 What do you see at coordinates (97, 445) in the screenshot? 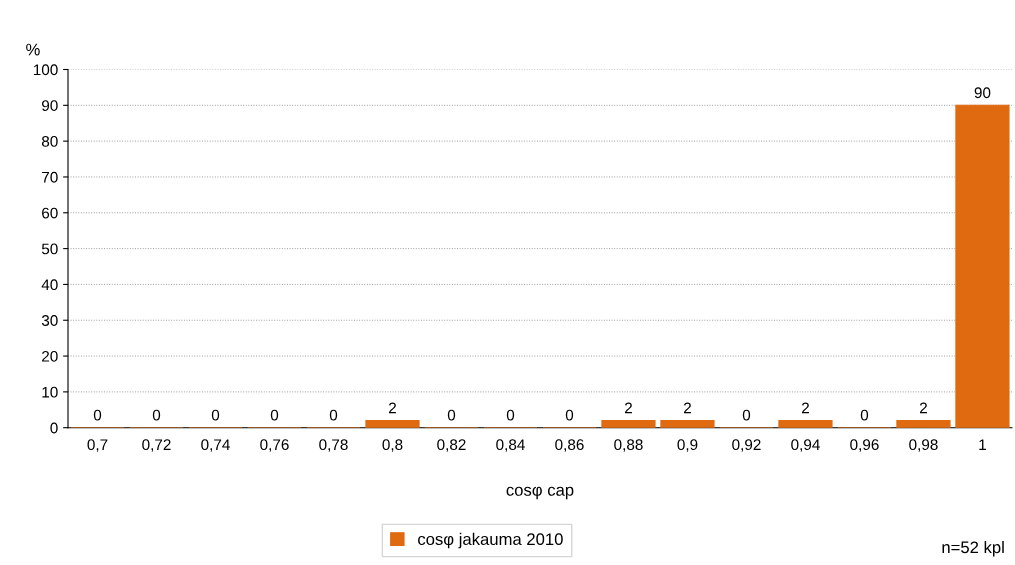
I see `x-tick-label: 0,7` at bounding box center [97, 445].